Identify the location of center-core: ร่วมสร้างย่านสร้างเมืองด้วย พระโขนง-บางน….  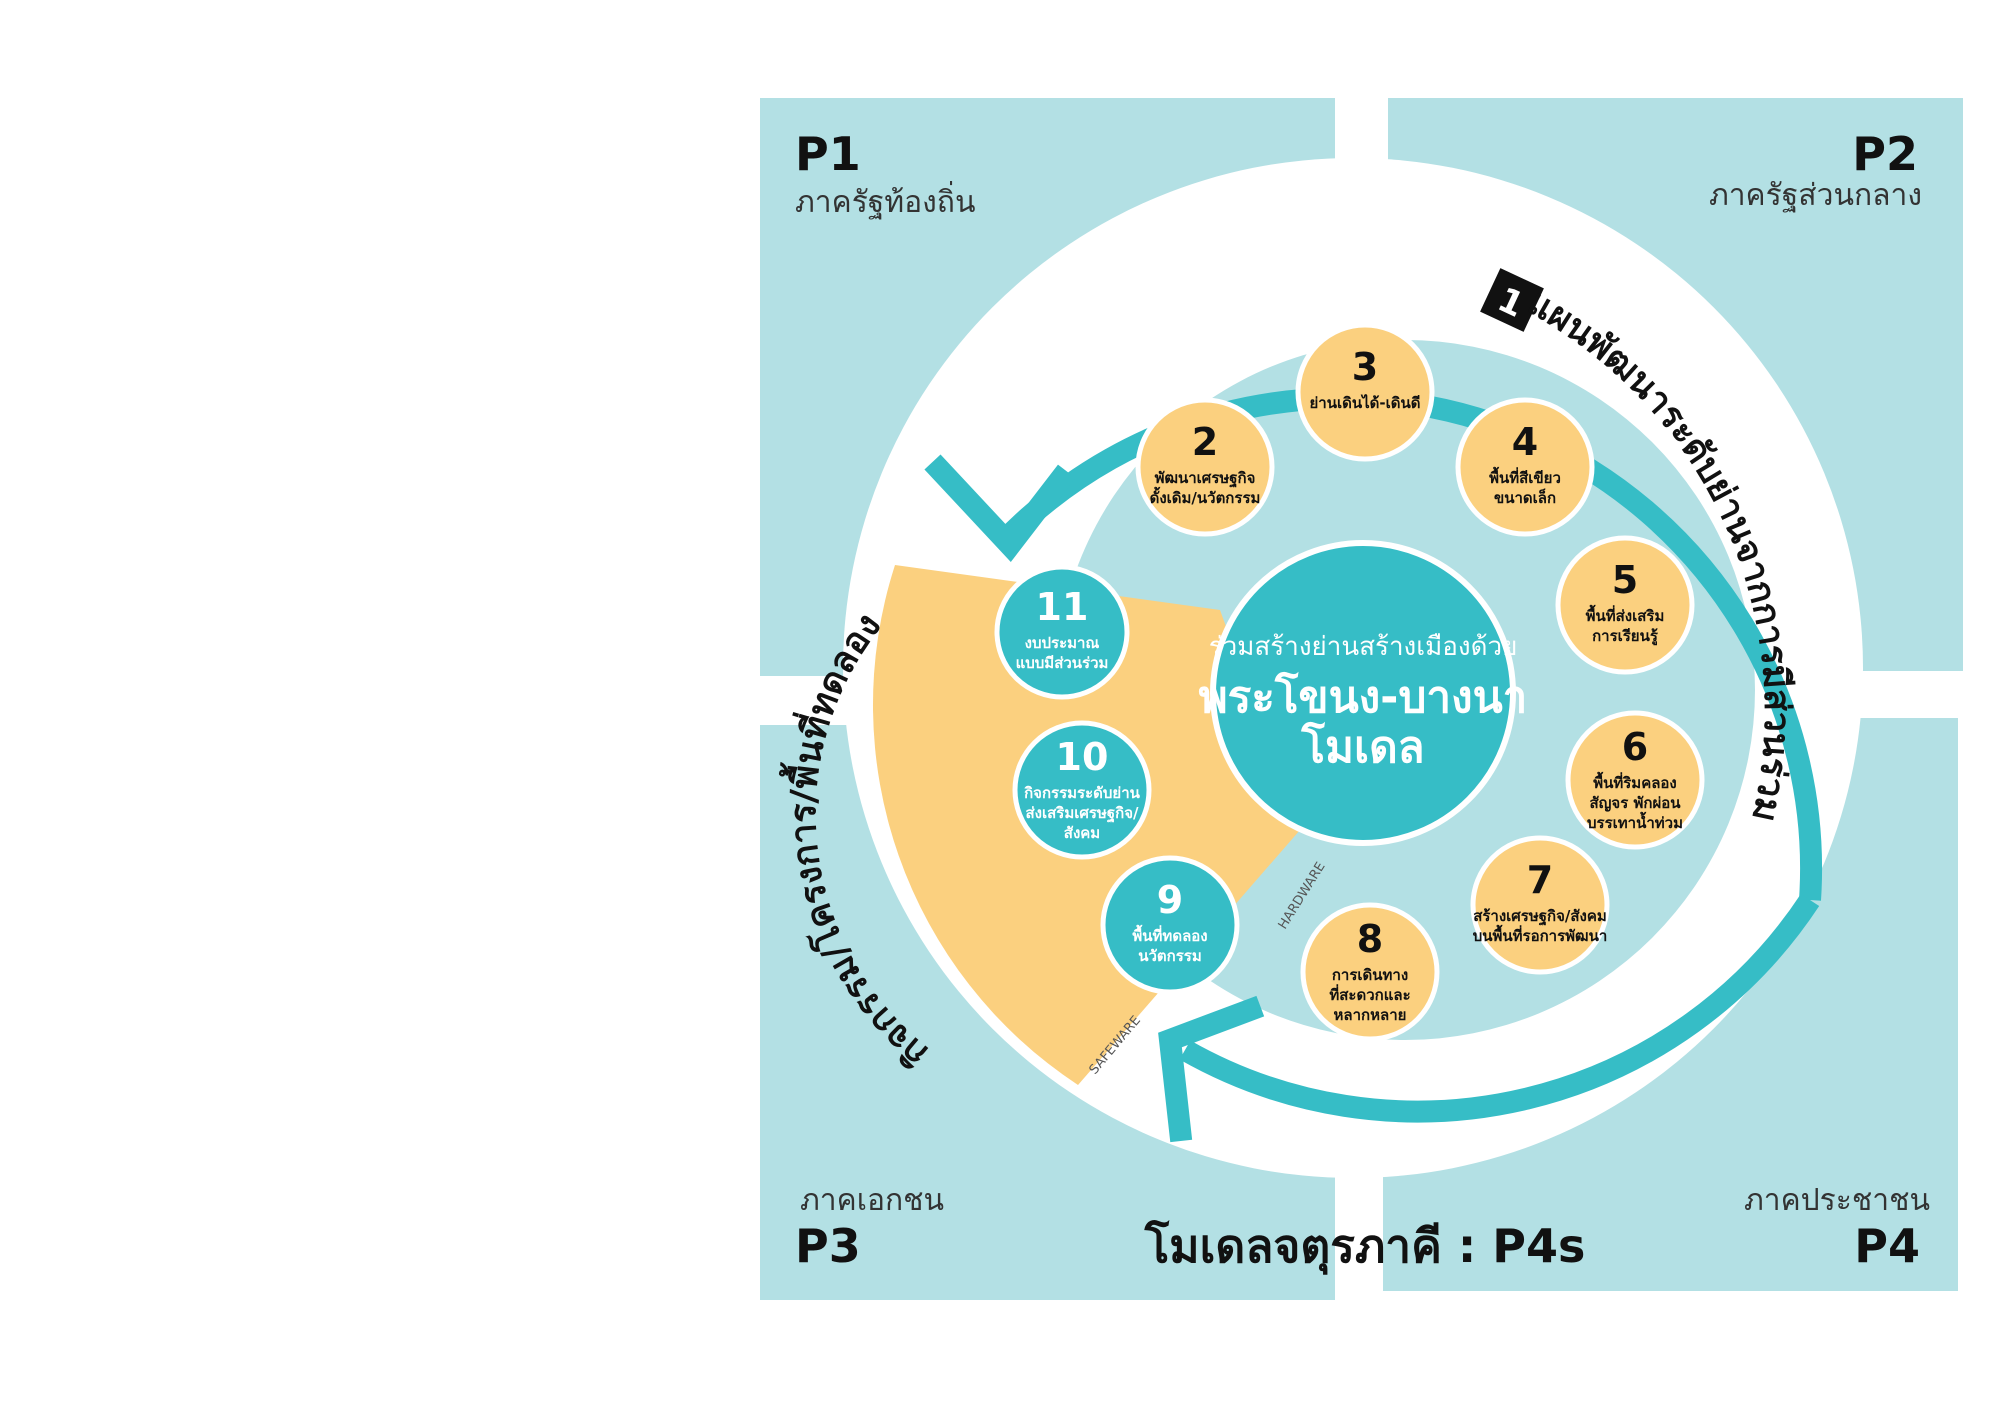
(1363, 693).